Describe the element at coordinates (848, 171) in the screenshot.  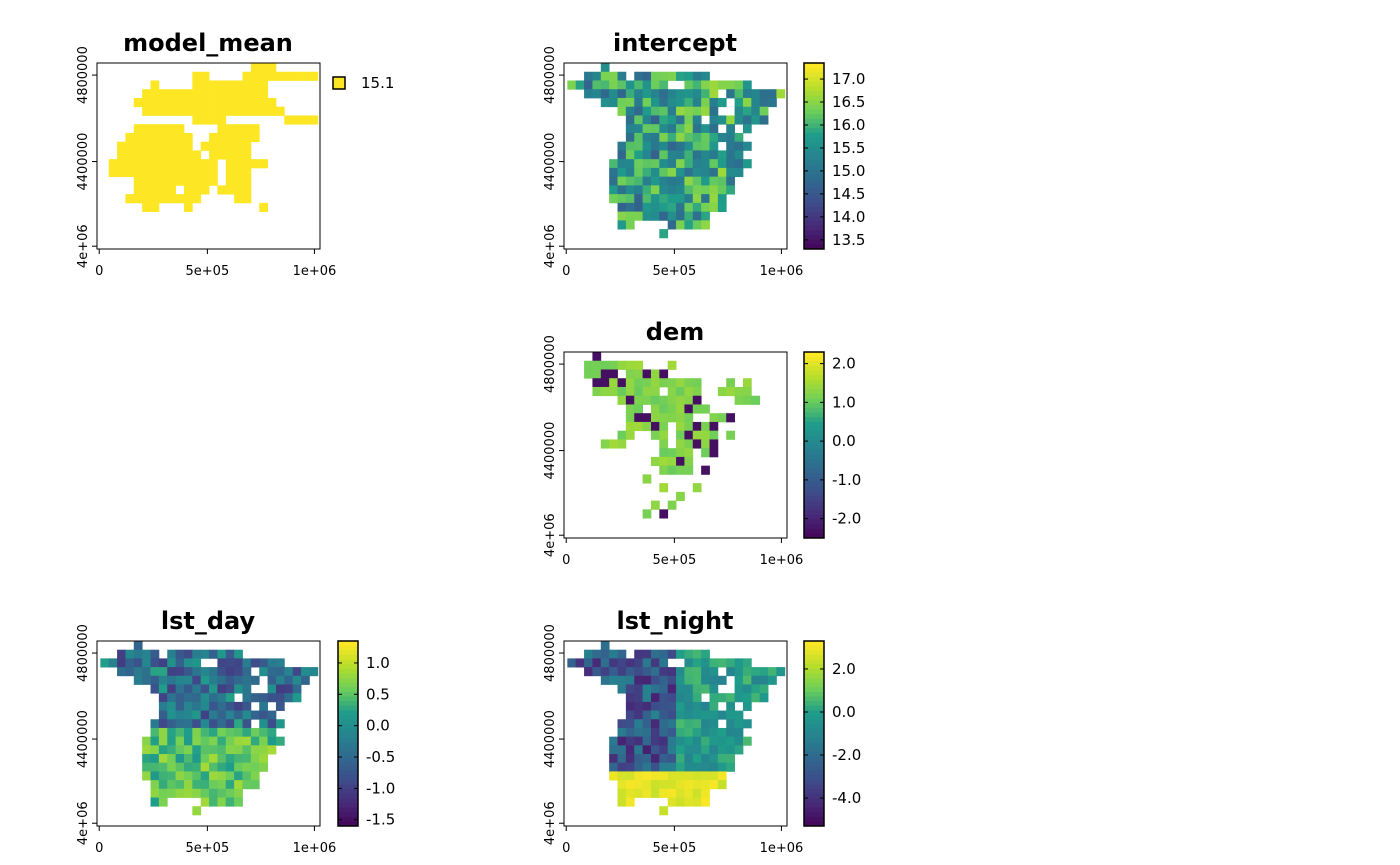
I see `colorbar-label: 15.0` at that location.